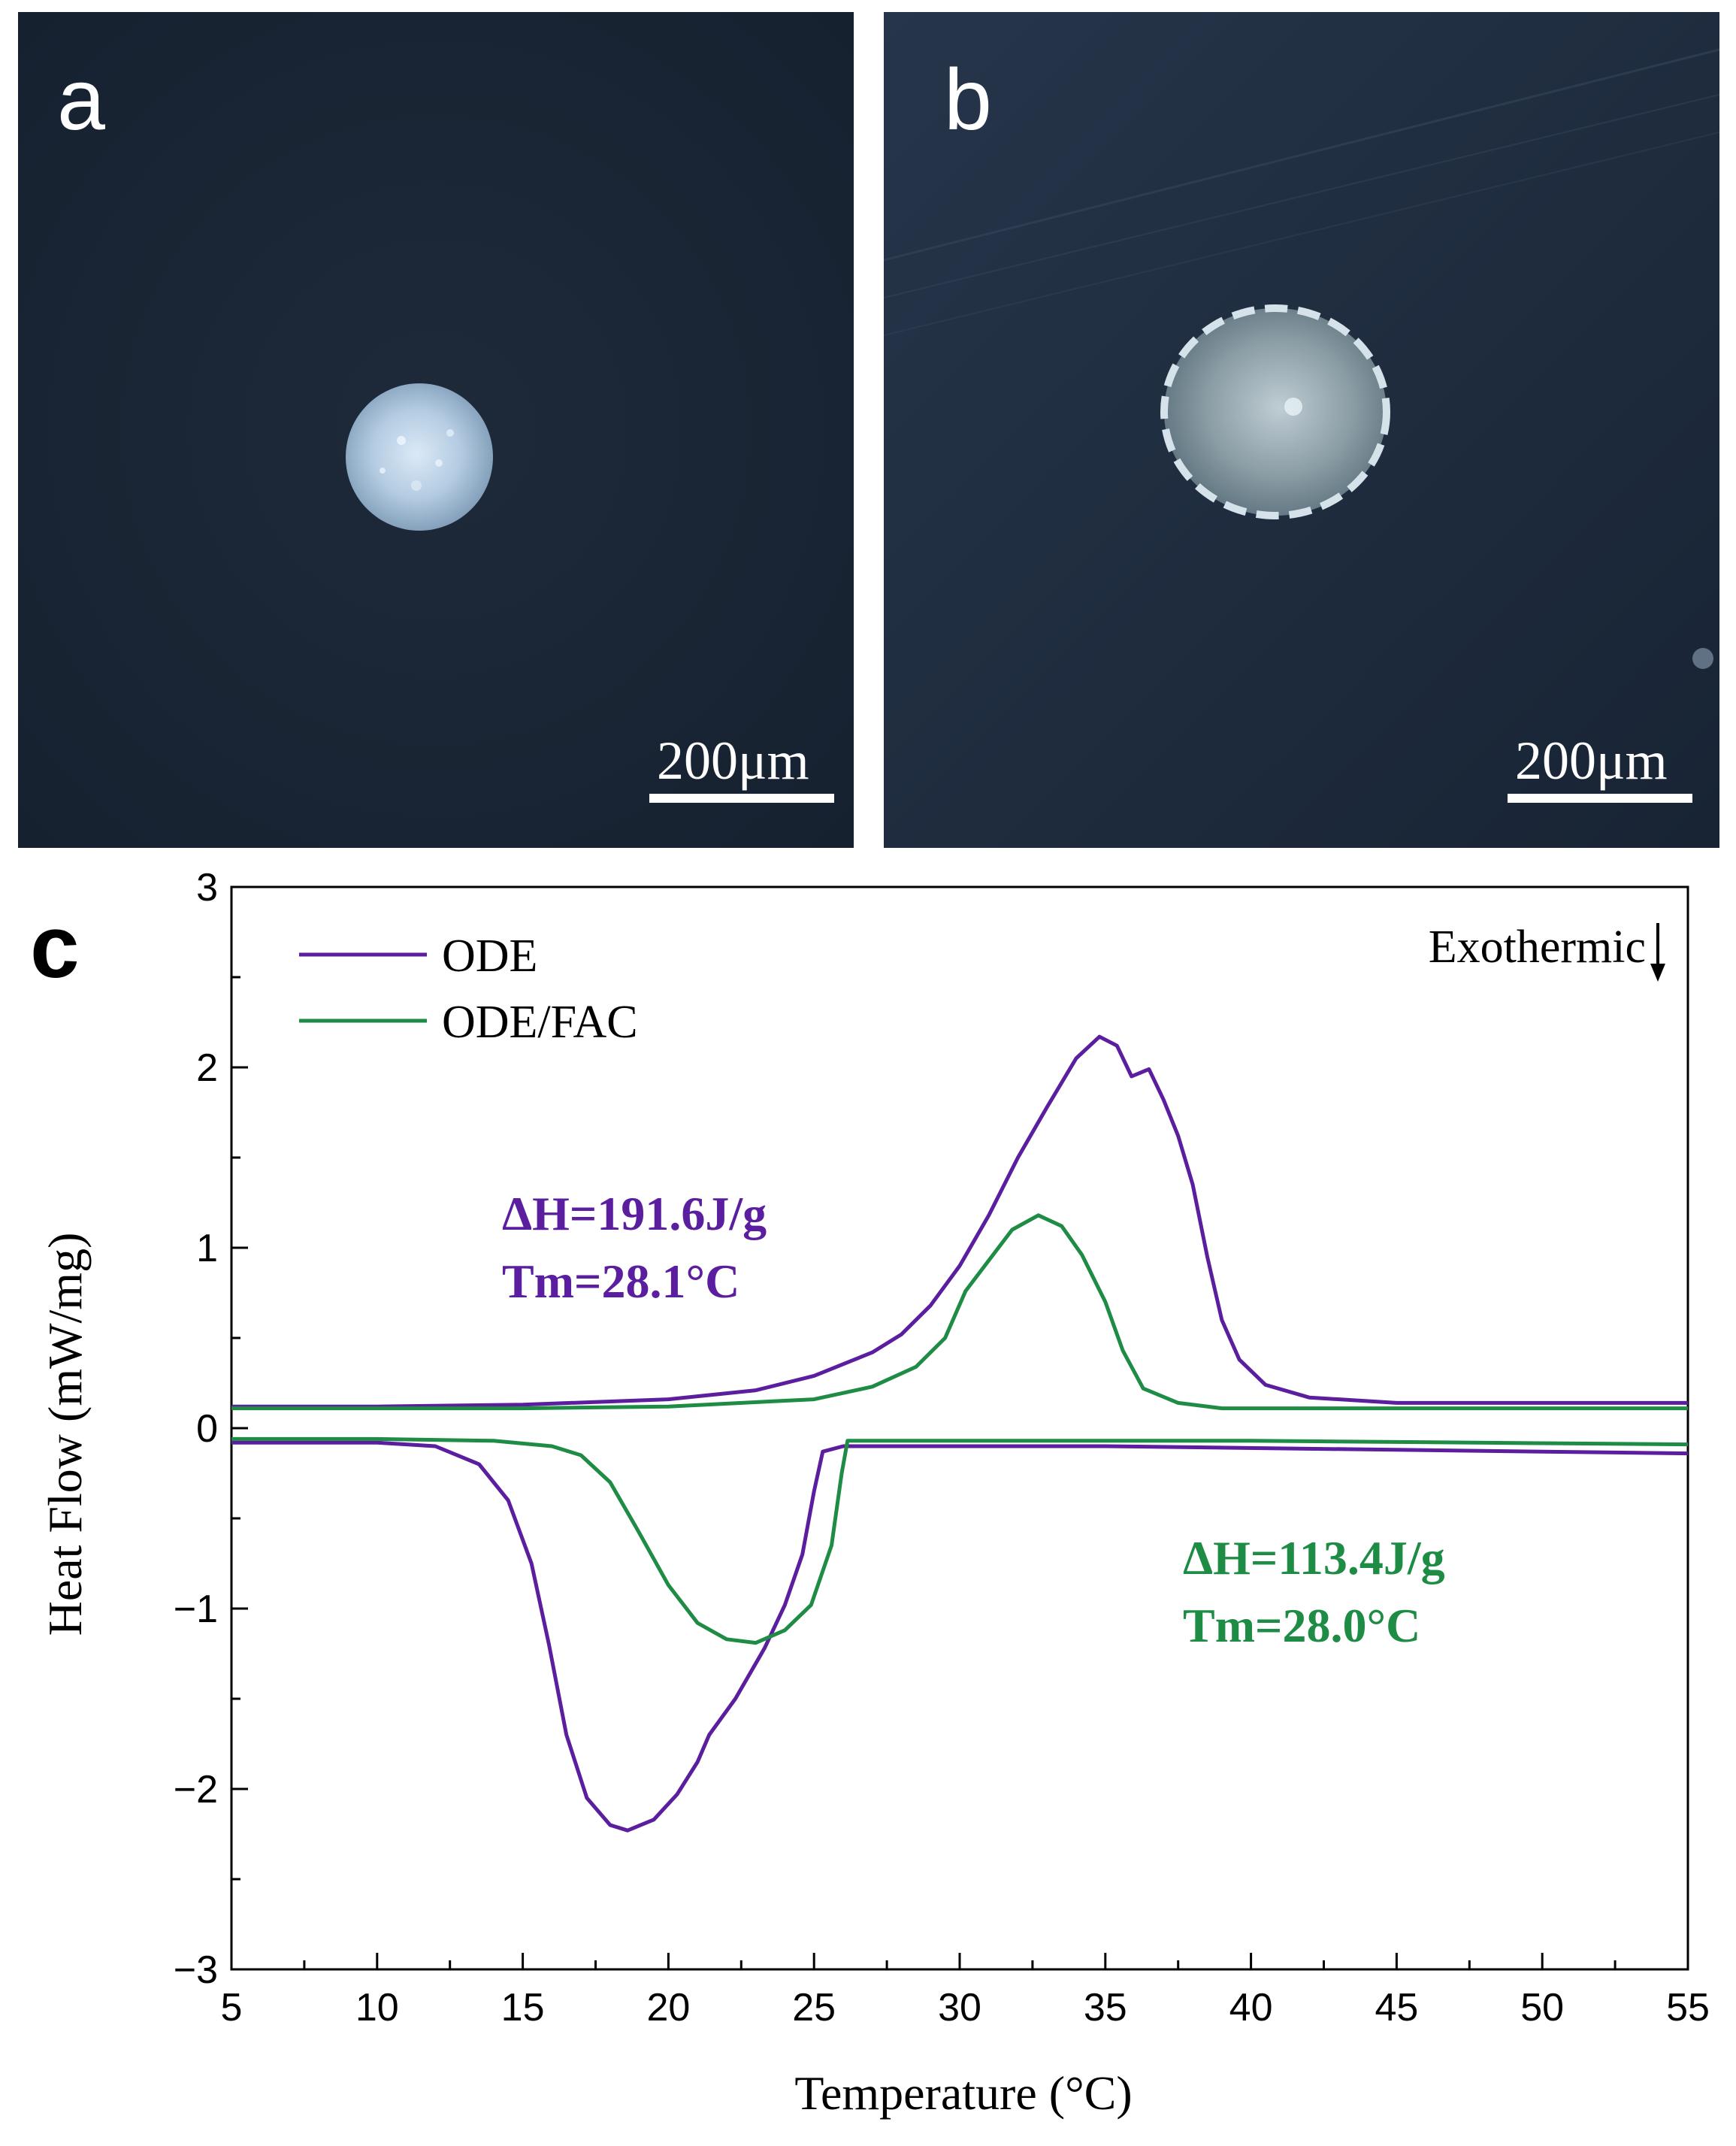 The width and height of the screenshot is (1736, 2146). Describe the element at coordinates (1275, 411) in the screenshot. I see `microcapsule-b` at that location.